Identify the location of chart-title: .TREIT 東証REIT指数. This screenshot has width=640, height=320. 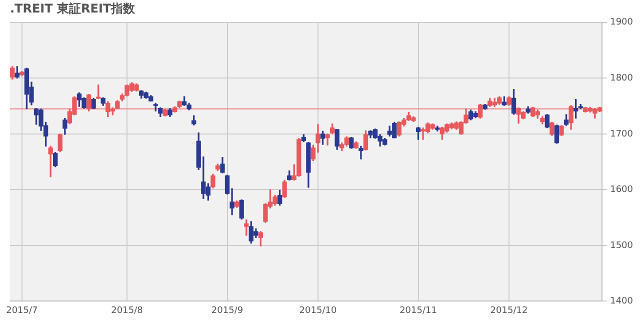
(73, 8).